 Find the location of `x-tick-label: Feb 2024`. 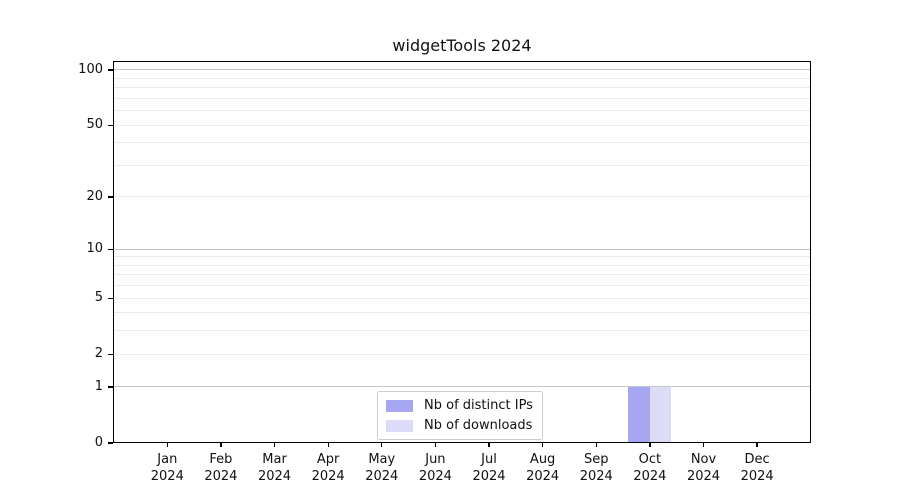

x-tick-label: Feb 2024 is located at coordinates (221, 468).